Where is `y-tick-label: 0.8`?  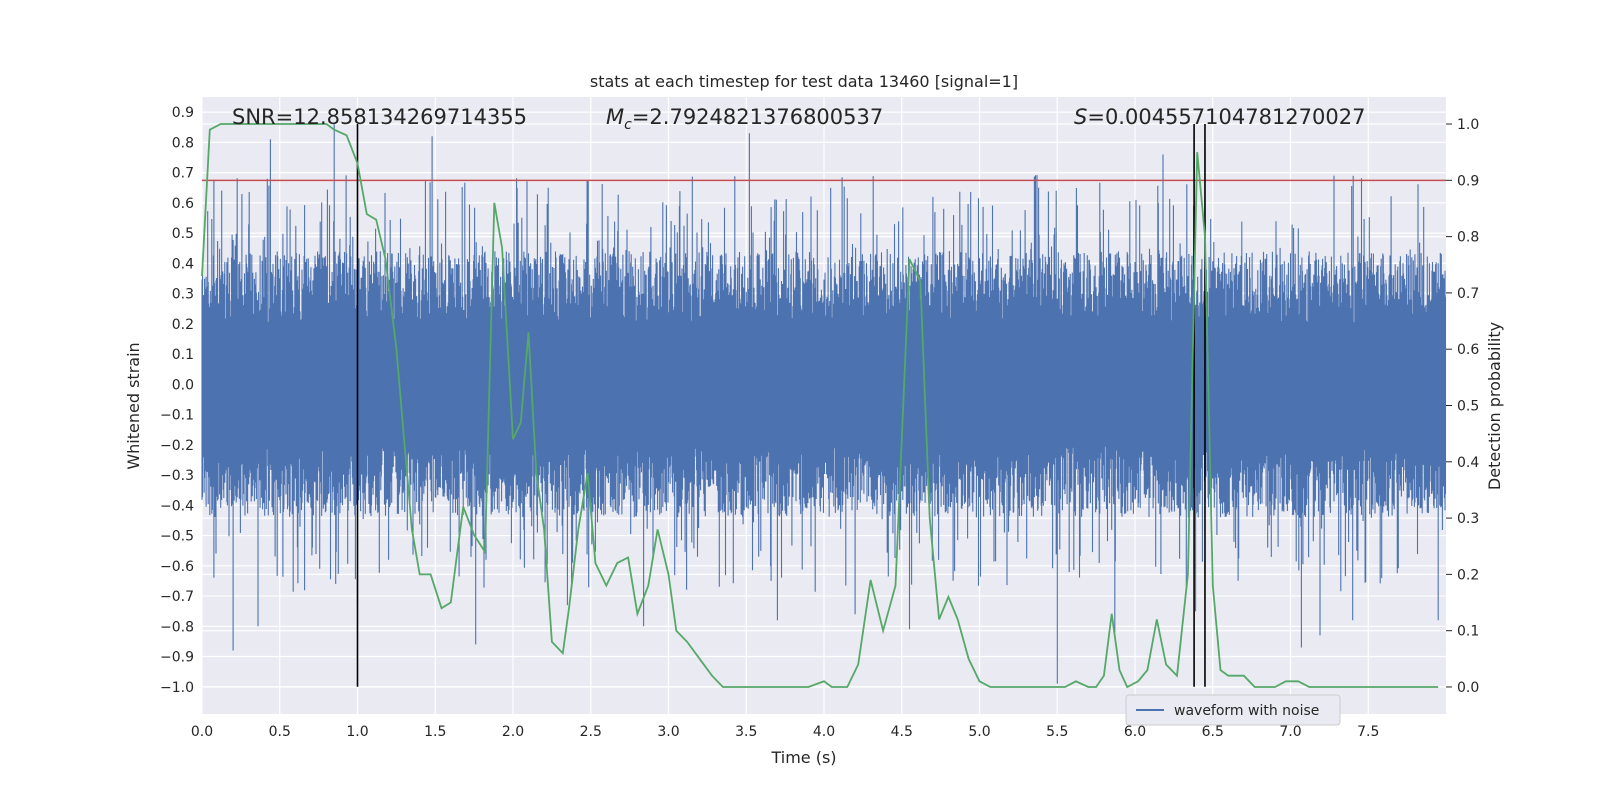 y-tick-label: 0.8 is located at coordinates (183, 143).